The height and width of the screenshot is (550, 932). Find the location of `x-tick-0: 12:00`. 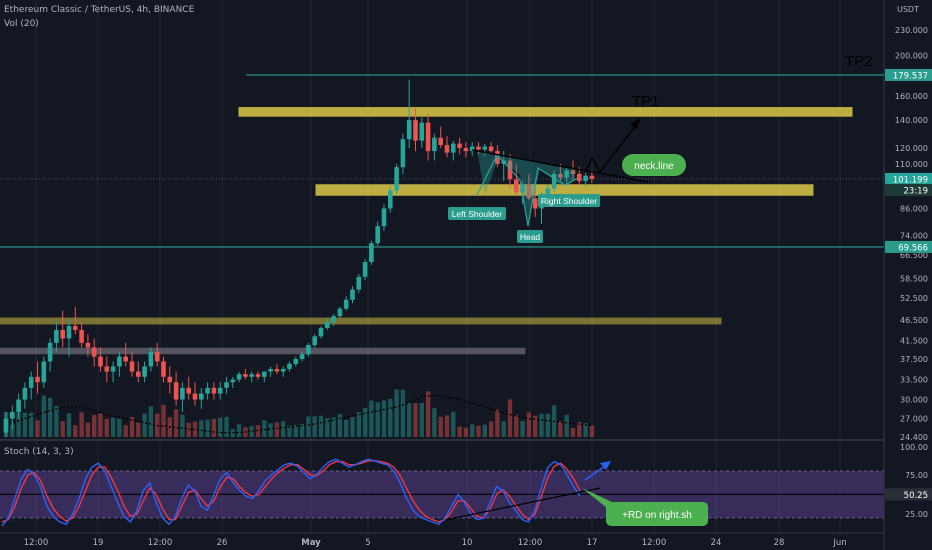

x-tick-0: 12:00 is located at coordinates (36, 543).